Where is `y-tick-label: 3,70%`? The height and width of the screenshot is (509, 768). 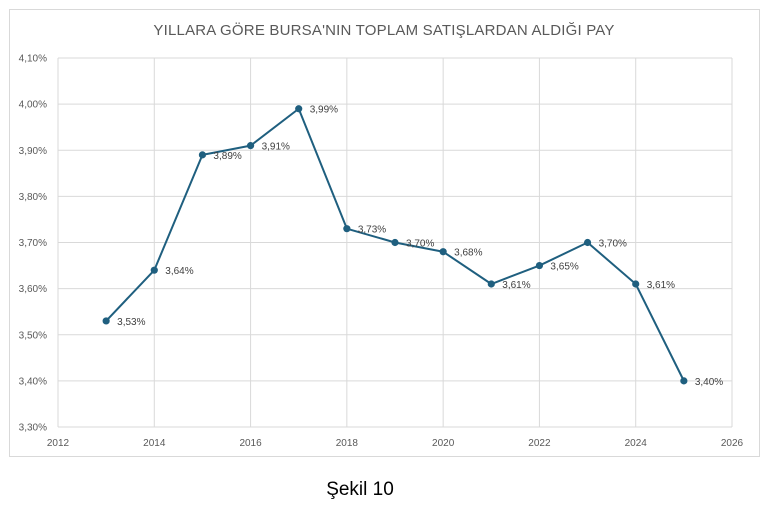
y-tick-label: 3,70% is located at coordinates (33, 243).